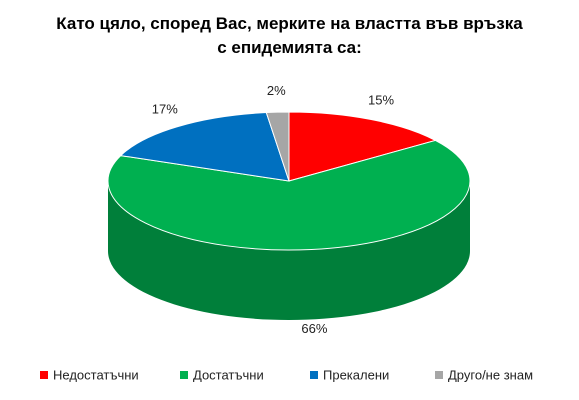 This screenshot has width=579, height=400. I want to click on data-label: 2%, so click(276, 90).